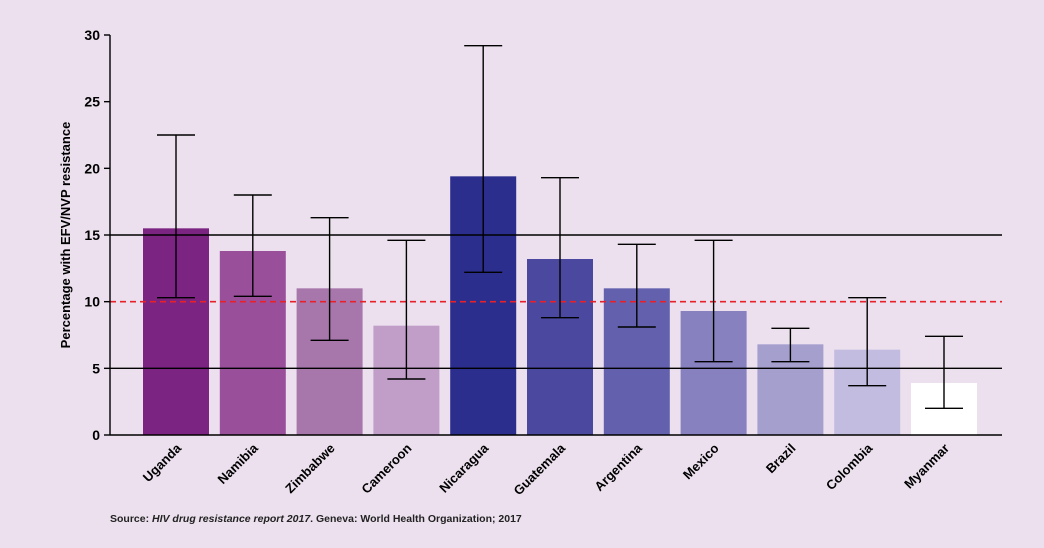 The width and height of the screenshot is (1044, 548). What do you see at coordinates (310, 469) in the screenshot?
I see `x-label-zimbabwe: Zimbabwe` at bounding box center [310, 469].